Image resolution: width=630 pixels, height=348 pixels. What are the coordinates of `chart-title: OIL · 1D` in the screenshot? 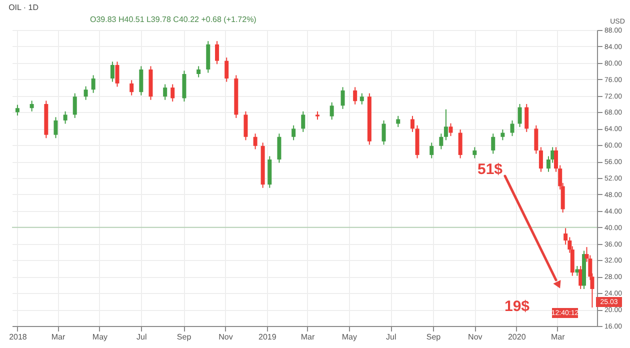 It's located at (23, 7).